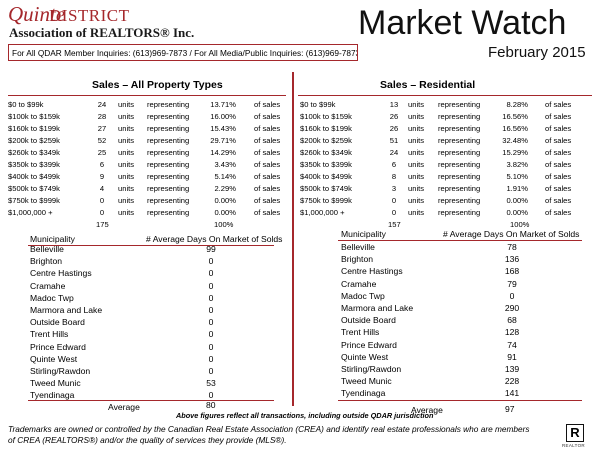 This screenshot has width=600, height=452. I want to click on sales-row-count: 4, so click(102, 188).